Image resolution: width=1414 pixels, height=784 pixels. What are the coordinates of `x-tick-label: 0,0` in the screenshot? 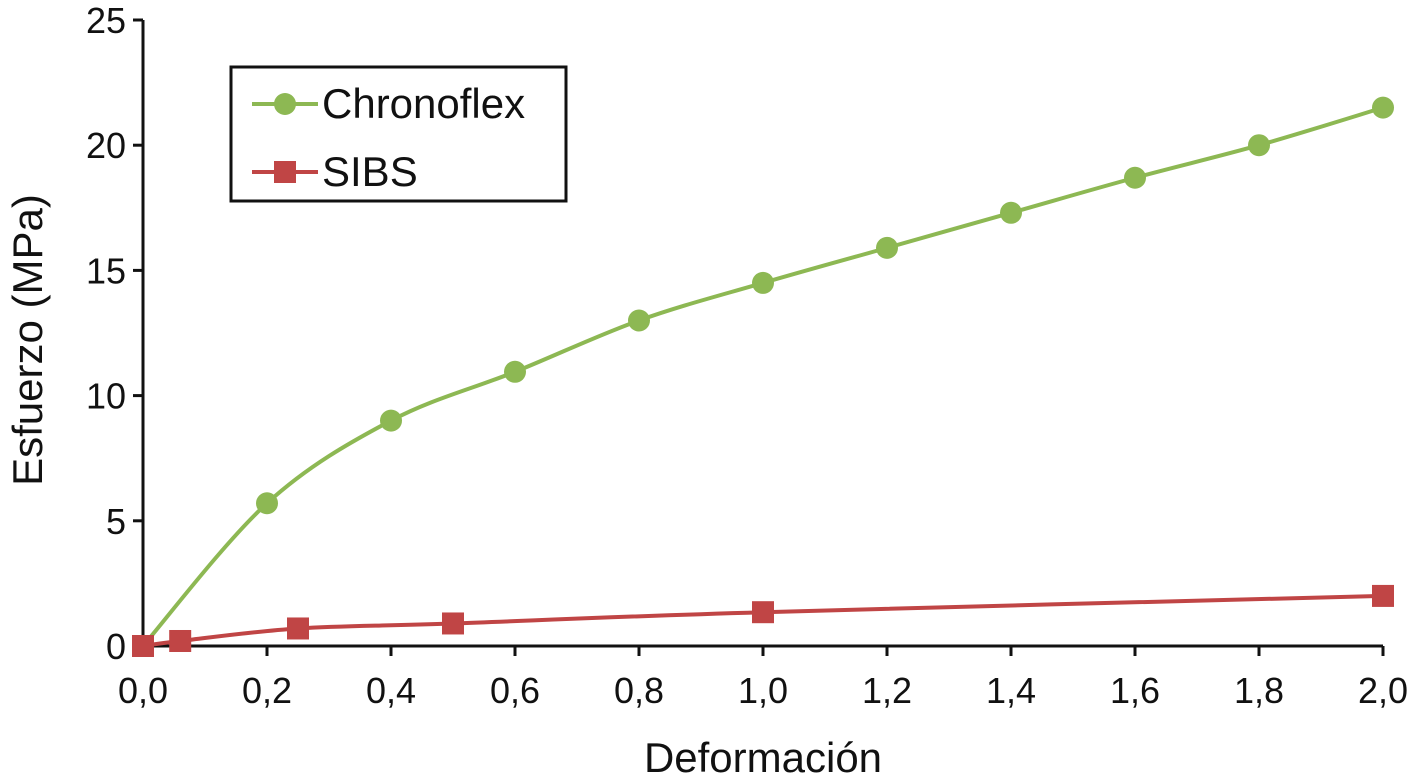 It's located at (143, 690).